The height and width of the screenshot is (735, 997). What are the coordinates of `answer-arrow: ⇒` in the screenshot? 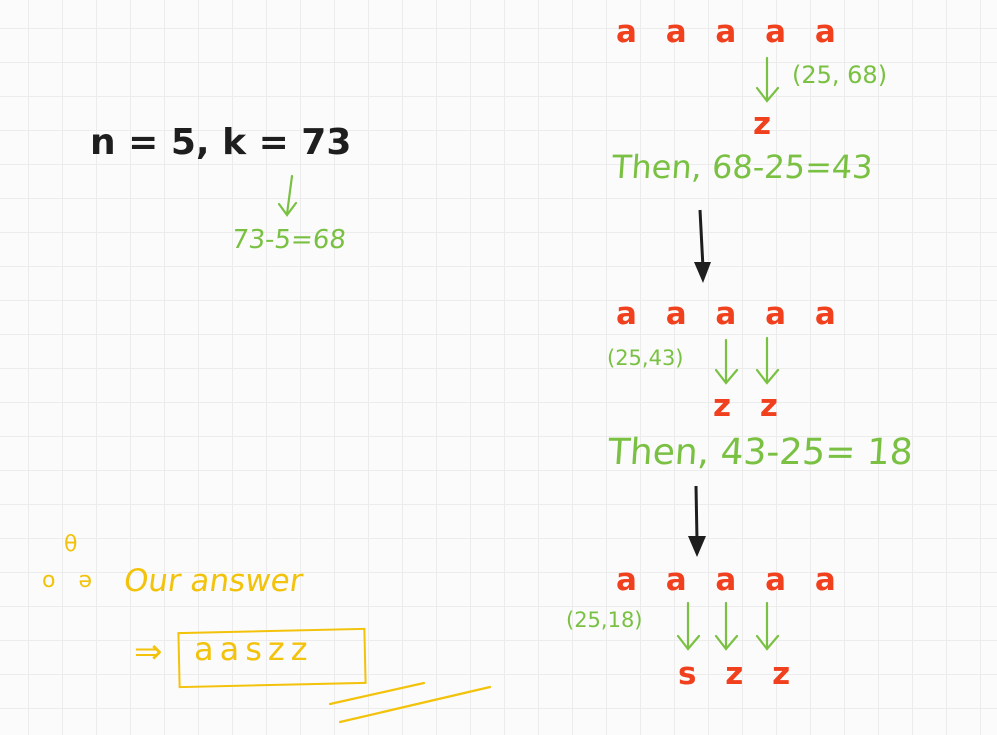 It's located at (148, 652).